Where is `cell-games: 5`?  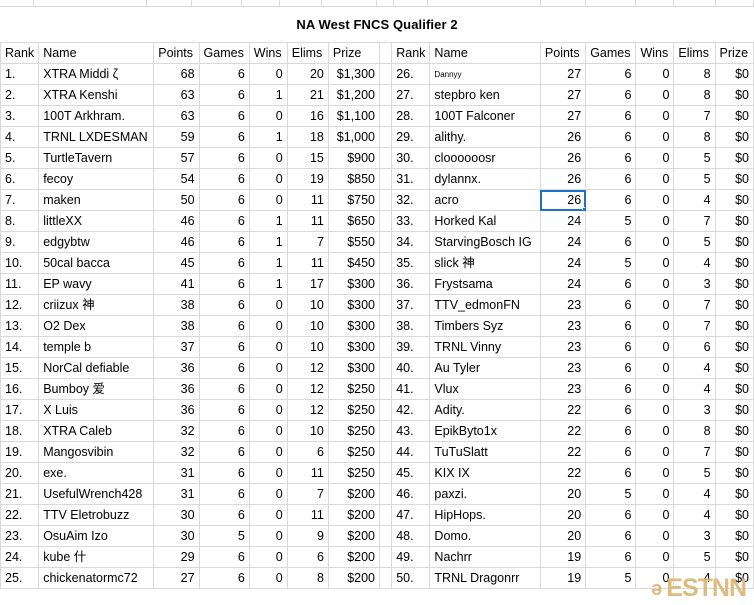 cell-games: 5 is located at coordinates (611, 221).